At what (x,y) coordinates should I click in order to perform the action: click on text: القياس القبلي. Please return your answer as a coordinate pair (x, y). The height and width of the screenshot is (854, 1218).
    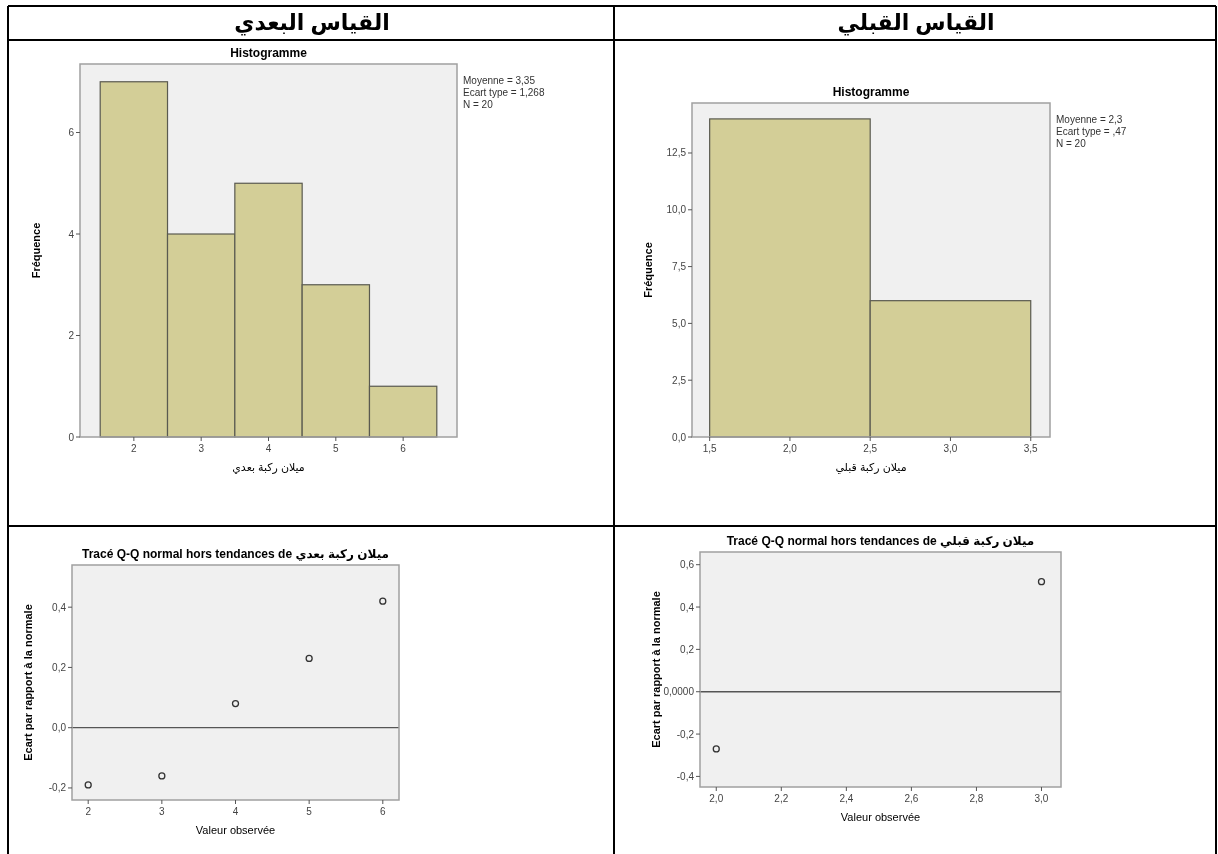
    Looking at the image, I should click on (916, 23).